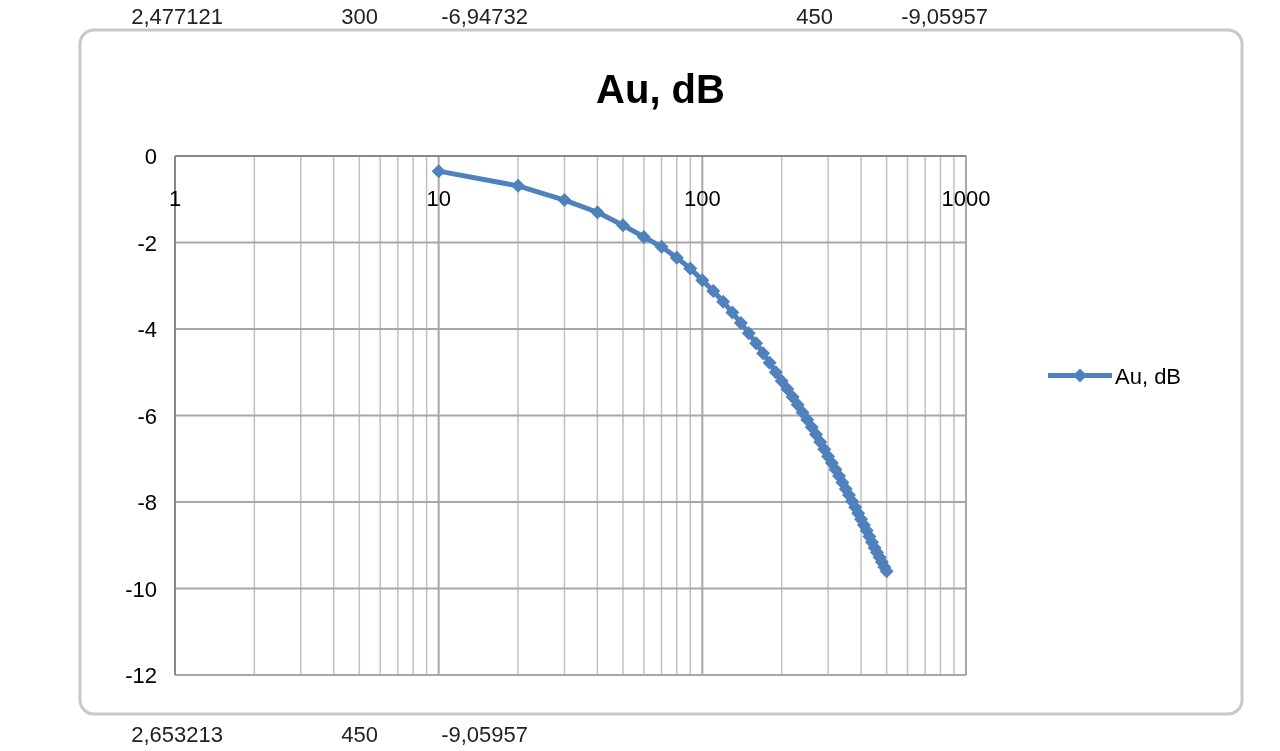 The image size is (1280, 751). What do you see at coordinates (177, 734) in the screenshot?
I see `text: 2,653213` at bounding box center [177, 734].